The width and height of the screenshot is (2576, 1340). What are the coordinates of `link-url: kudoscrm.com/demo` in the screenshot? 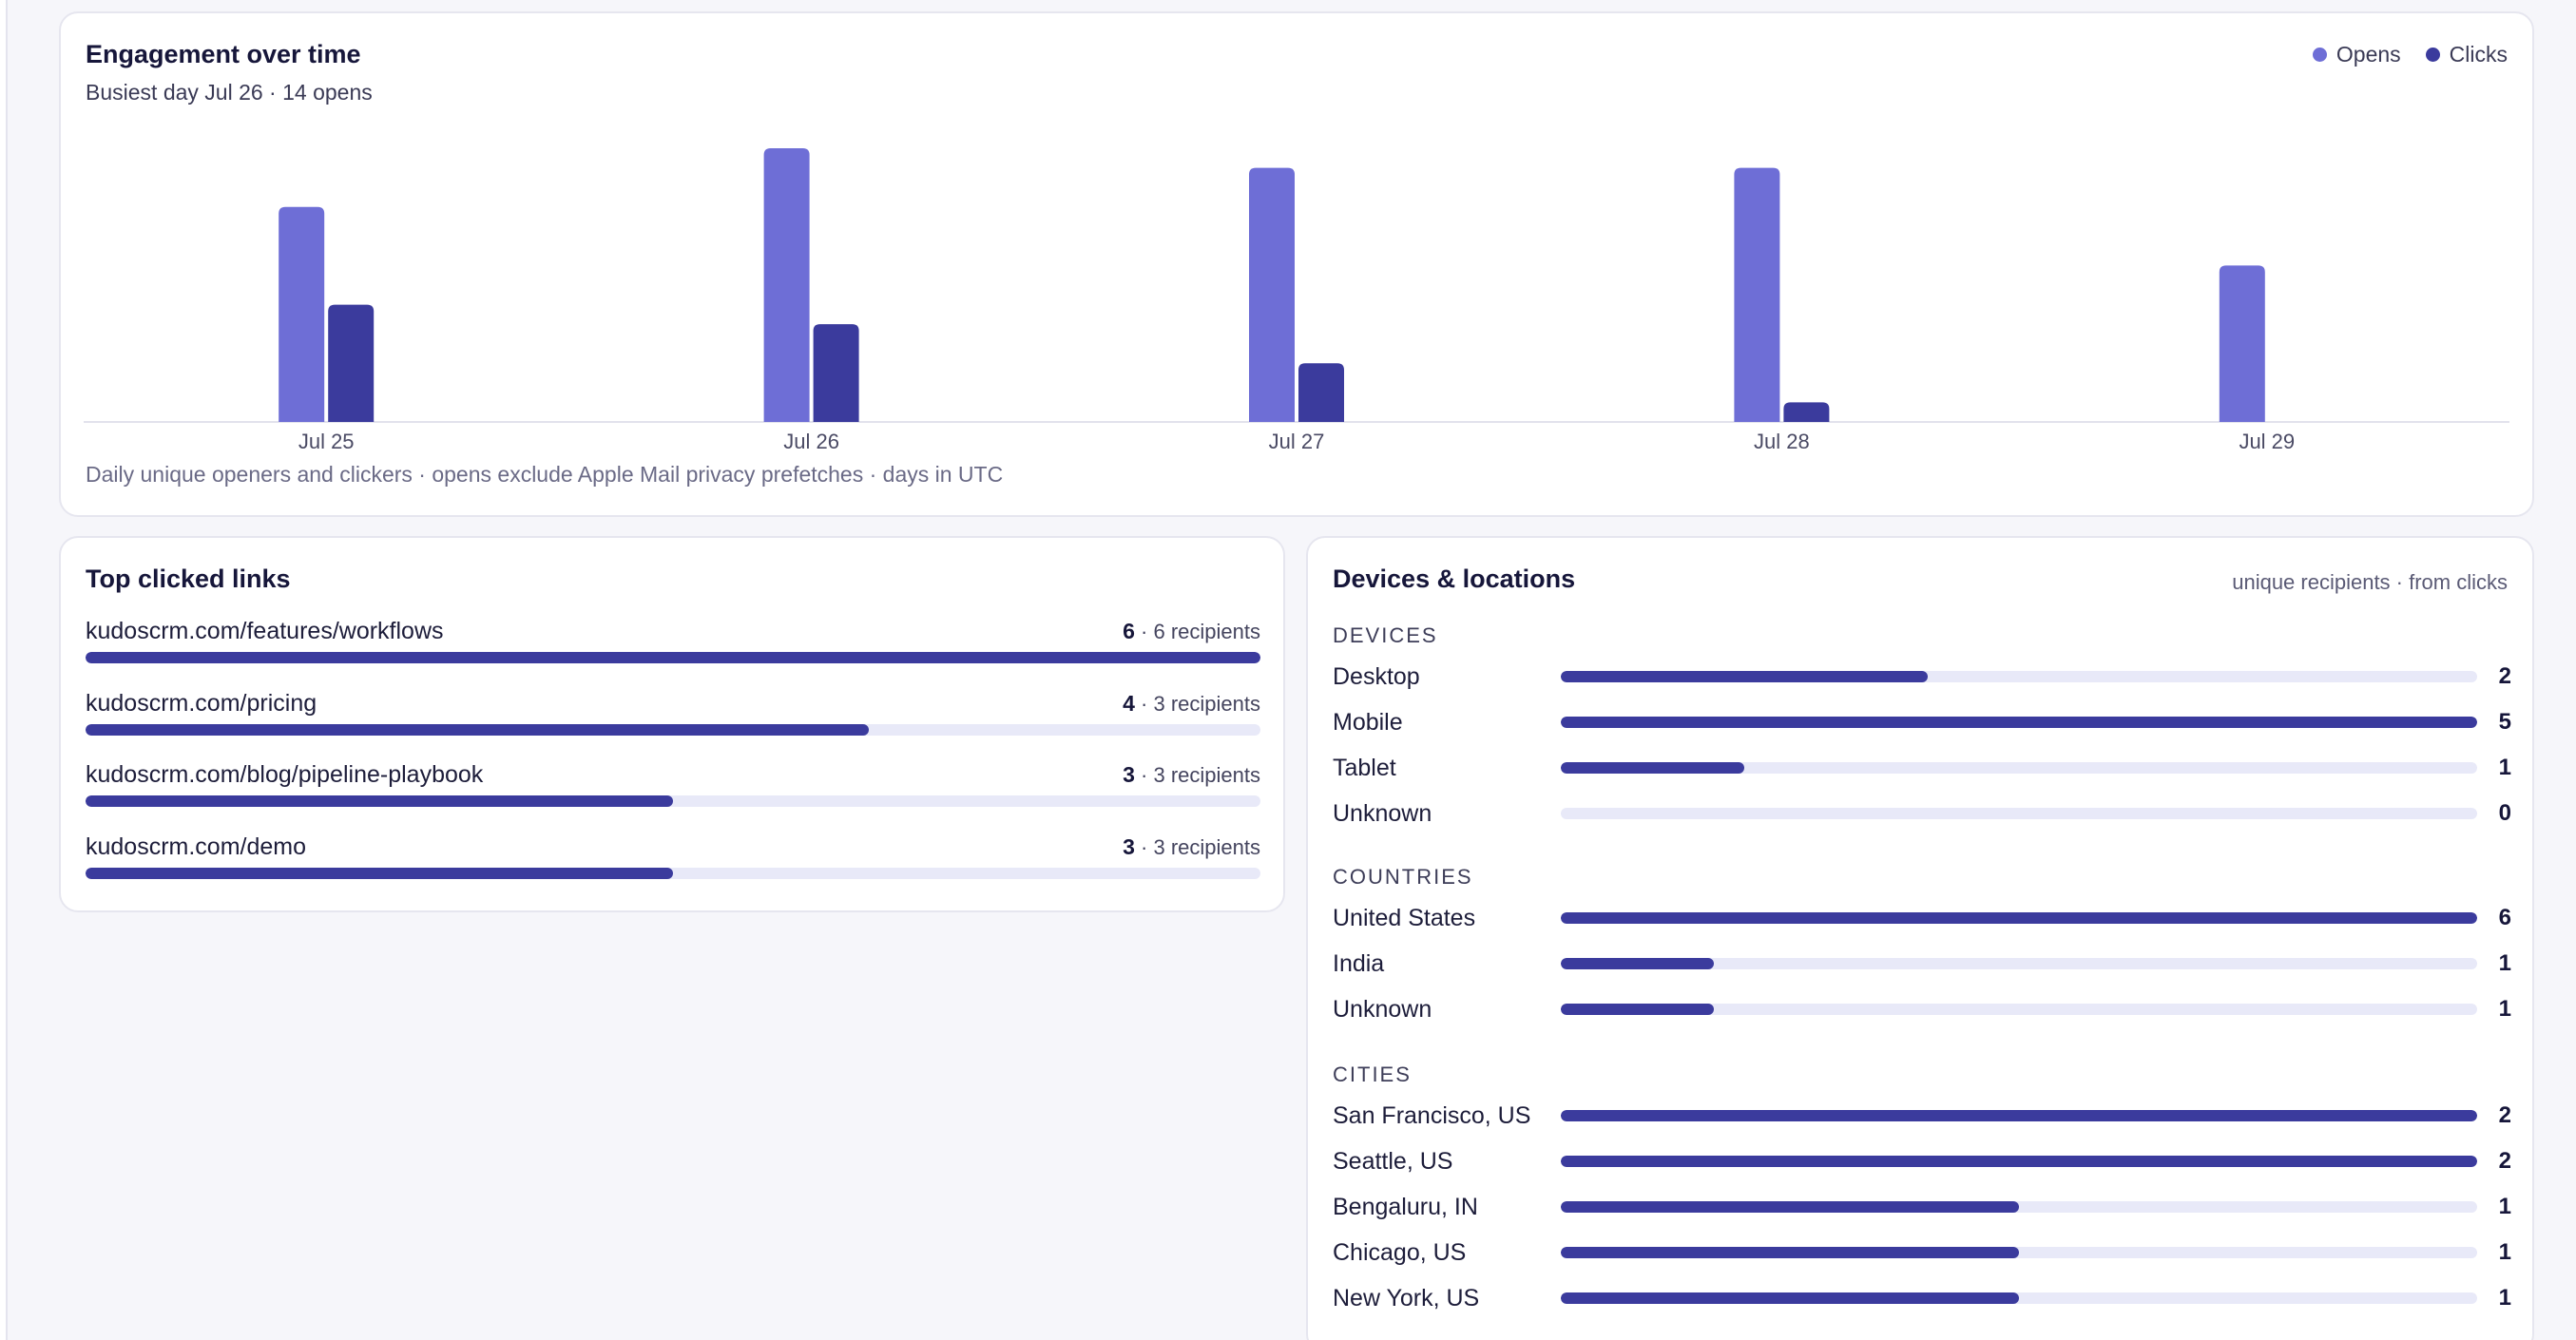 It's located at (196, 847).